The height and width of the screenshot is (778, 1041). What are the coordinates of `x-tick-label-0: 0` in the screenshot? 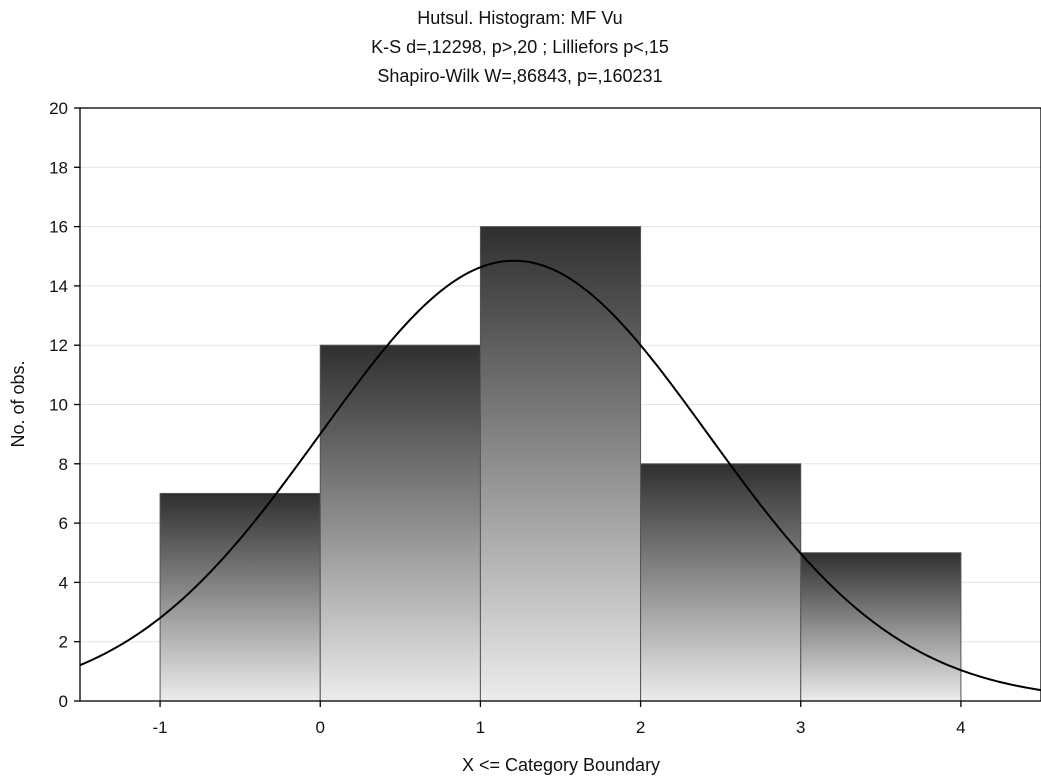 It's located at (320, 727).